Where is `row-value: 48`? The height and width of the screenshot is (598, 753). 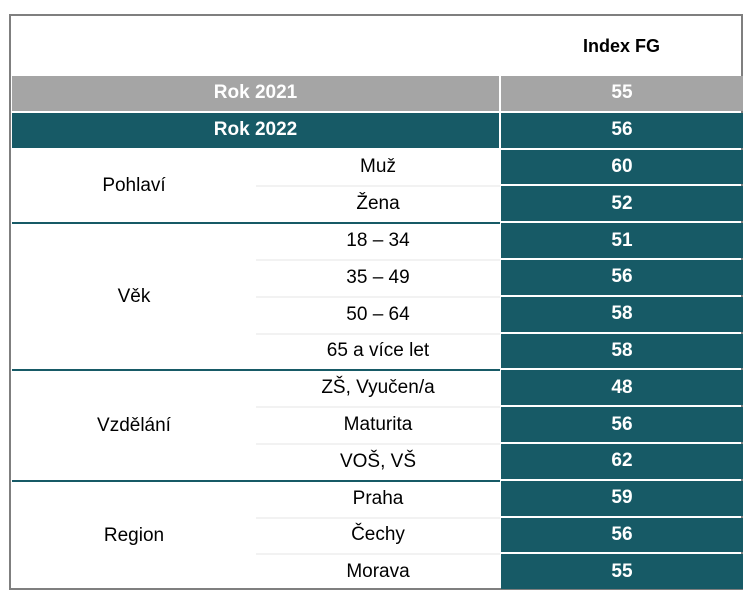
row-value: 48 is located at coordinates (622, 388).